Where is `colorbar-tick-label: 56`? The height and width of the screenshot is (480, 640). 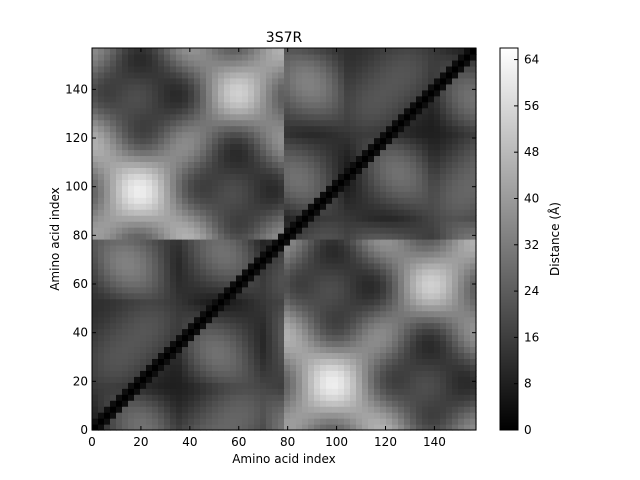
colorbar-tick-label: 56 is located at coordinates (531, 106).